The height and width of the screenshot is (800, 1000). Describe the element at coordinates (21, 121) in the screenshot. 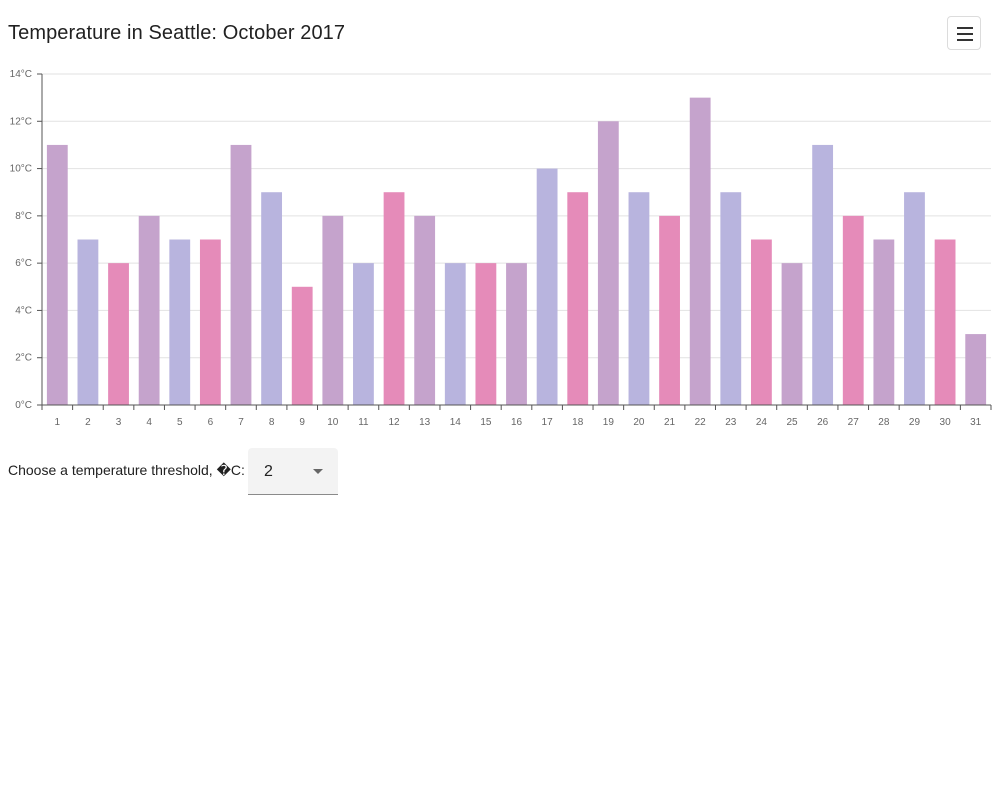

I see `y-tick-label: 12°C` at that location.